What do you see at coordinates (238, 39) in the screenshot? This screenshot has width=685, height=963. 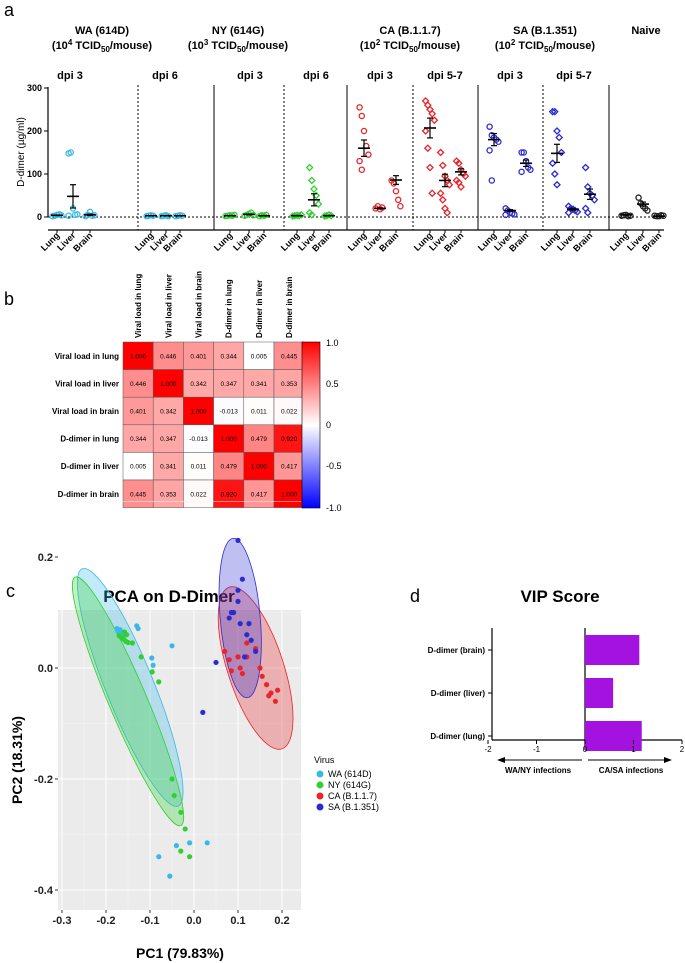 I see `group-title-ny: NY (614G) (103 TCID50/mouse)` at bounding box center [238, 39].